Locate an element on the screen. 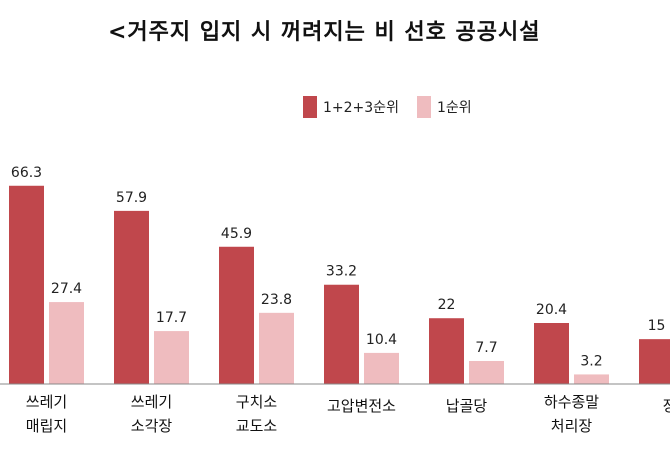 The image size is (670, 469). data-label-series-1-cat-1: 66.3 is located at coordinates (26, 173).